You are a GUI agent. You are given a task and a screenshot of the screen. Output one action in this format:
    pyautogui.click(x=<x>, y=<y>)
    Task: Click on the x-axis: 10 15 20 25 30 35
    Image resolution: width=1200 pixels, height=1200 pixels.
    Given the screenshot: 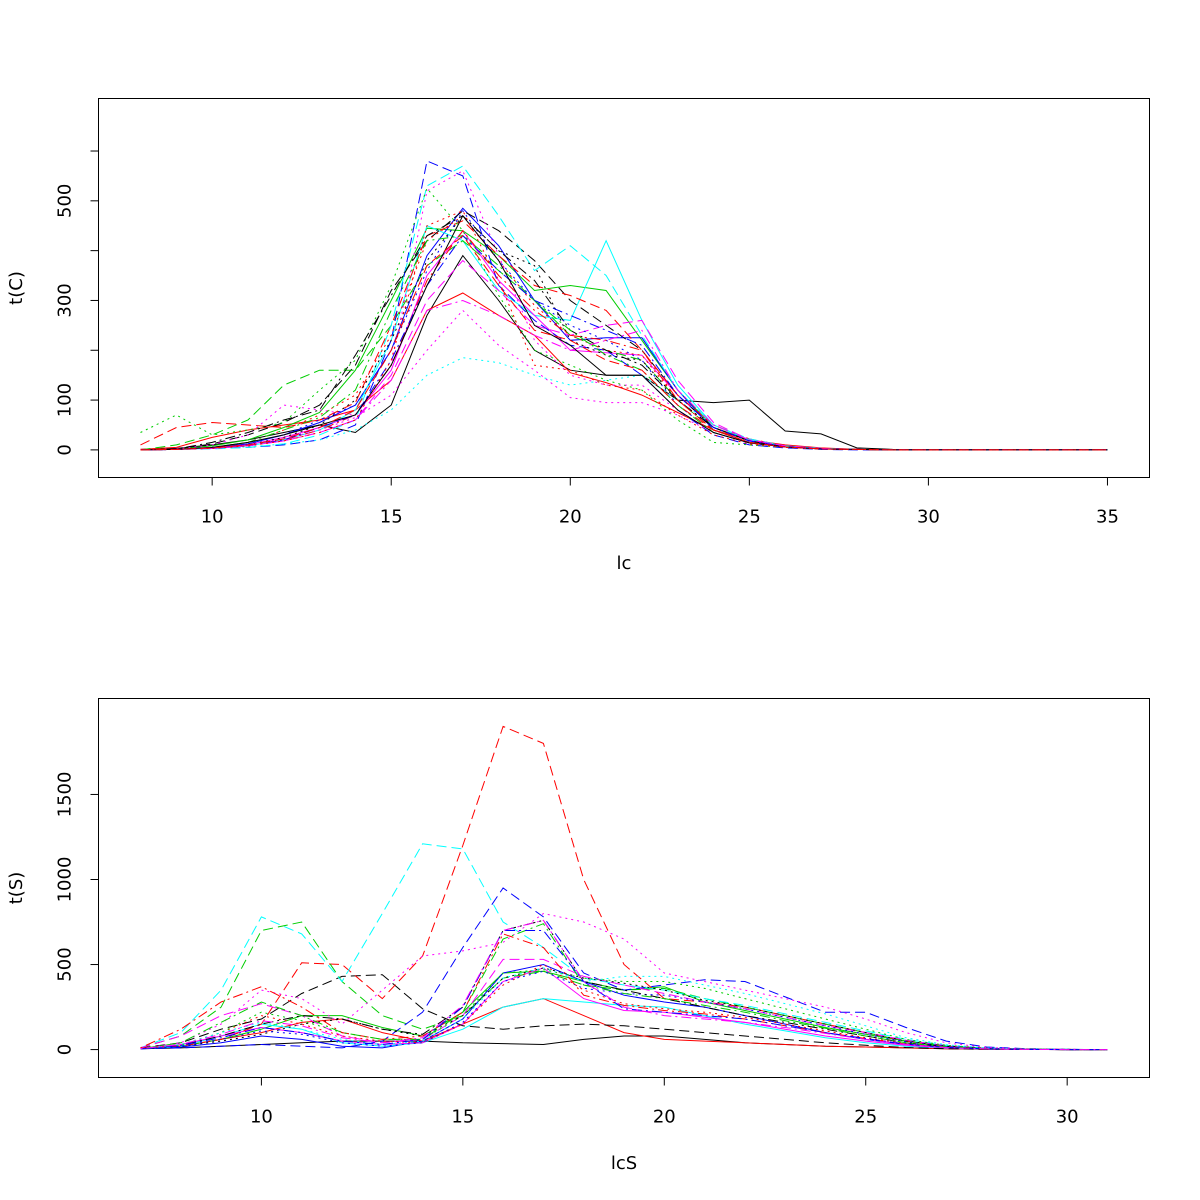 What is the action you would take?
    pyautogui.click(x=660, y=502)
    